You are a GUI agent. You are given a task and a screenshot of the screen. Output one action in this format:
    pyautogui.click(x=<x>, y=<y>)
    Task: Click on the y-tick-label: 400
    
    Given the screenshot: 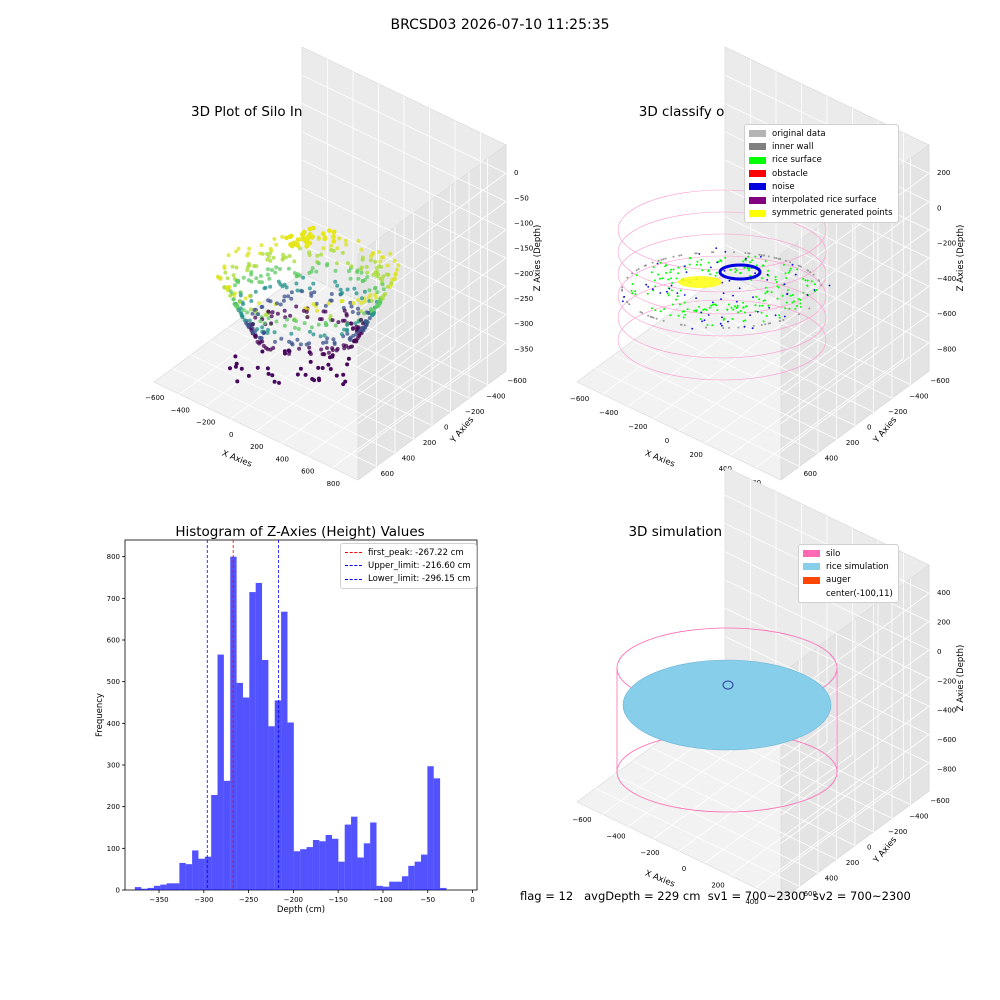 What is the action you would take?
    pyautogui.click(x=408, y=459)
    